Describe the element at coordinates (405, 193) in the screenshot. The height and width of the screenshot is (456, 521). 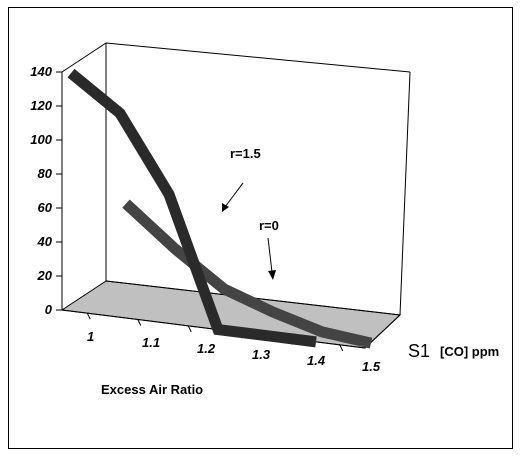
I see `back-right-edge` at that location.